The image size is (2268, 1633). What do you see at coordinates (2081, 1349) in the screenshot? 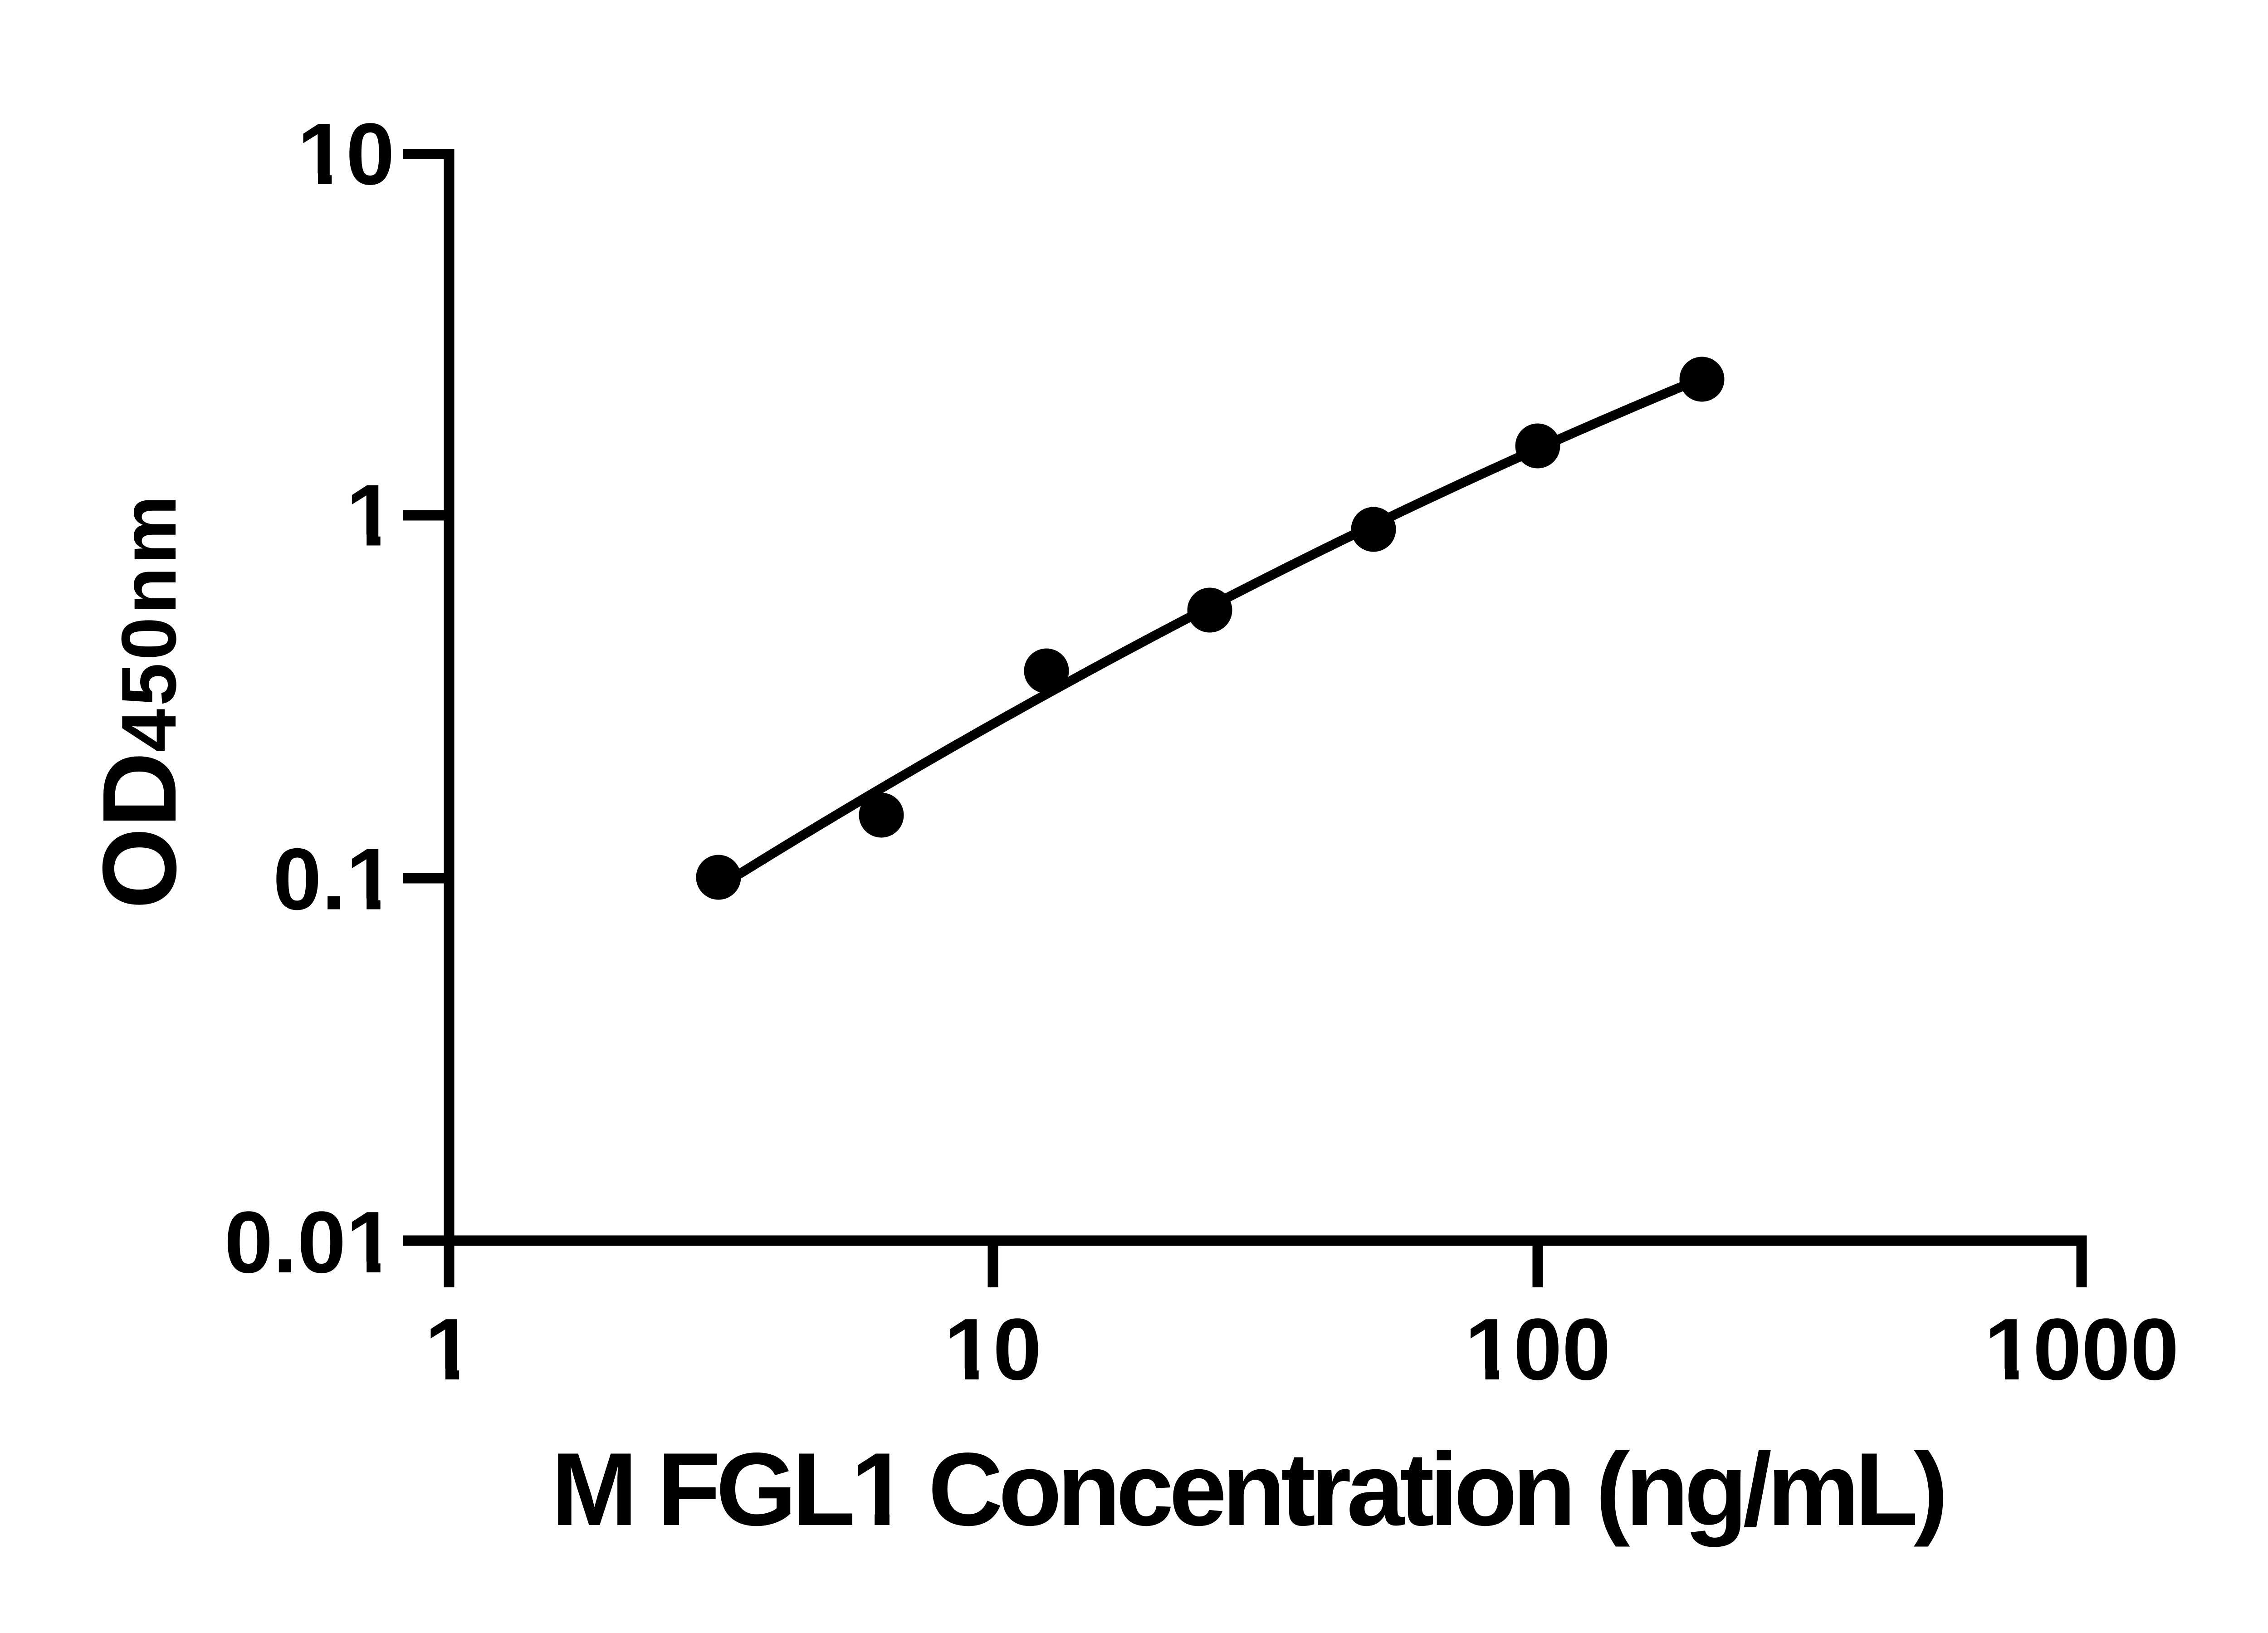
I see `svg-text: 1000` at bounding box center [2081, 1349].